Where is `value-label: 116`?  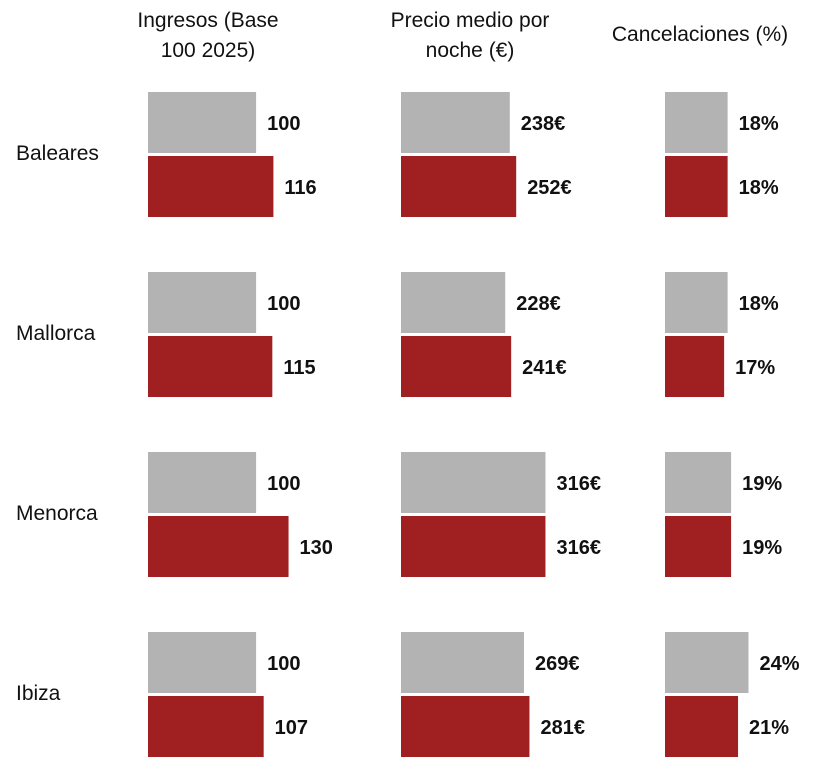
value-label: 116 is located at coordinates (300, 188).